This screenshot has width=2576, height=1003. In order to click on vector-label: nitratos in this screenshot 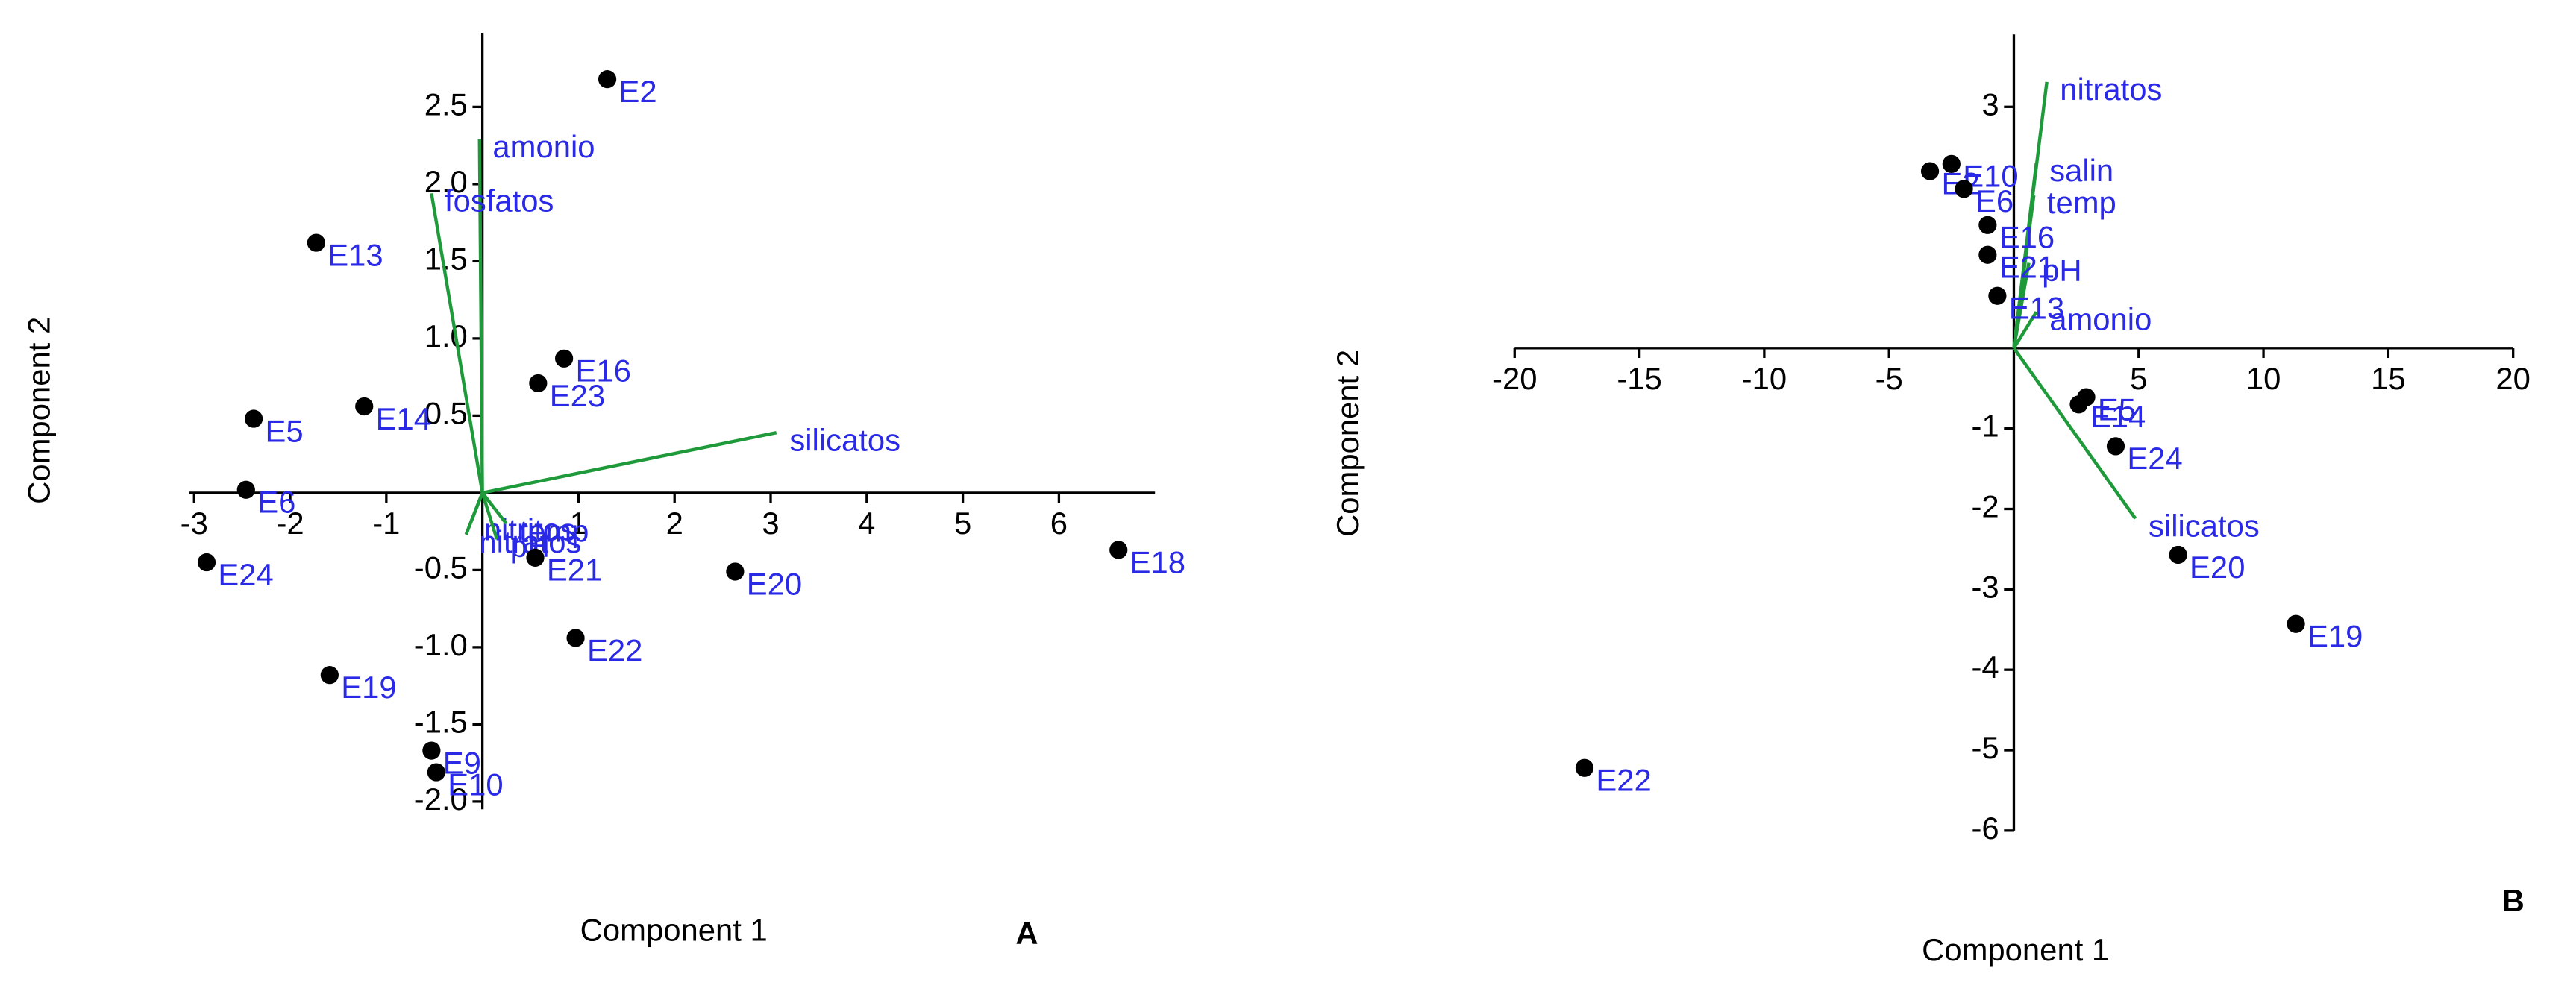, I will do `click(2111, 89)`.